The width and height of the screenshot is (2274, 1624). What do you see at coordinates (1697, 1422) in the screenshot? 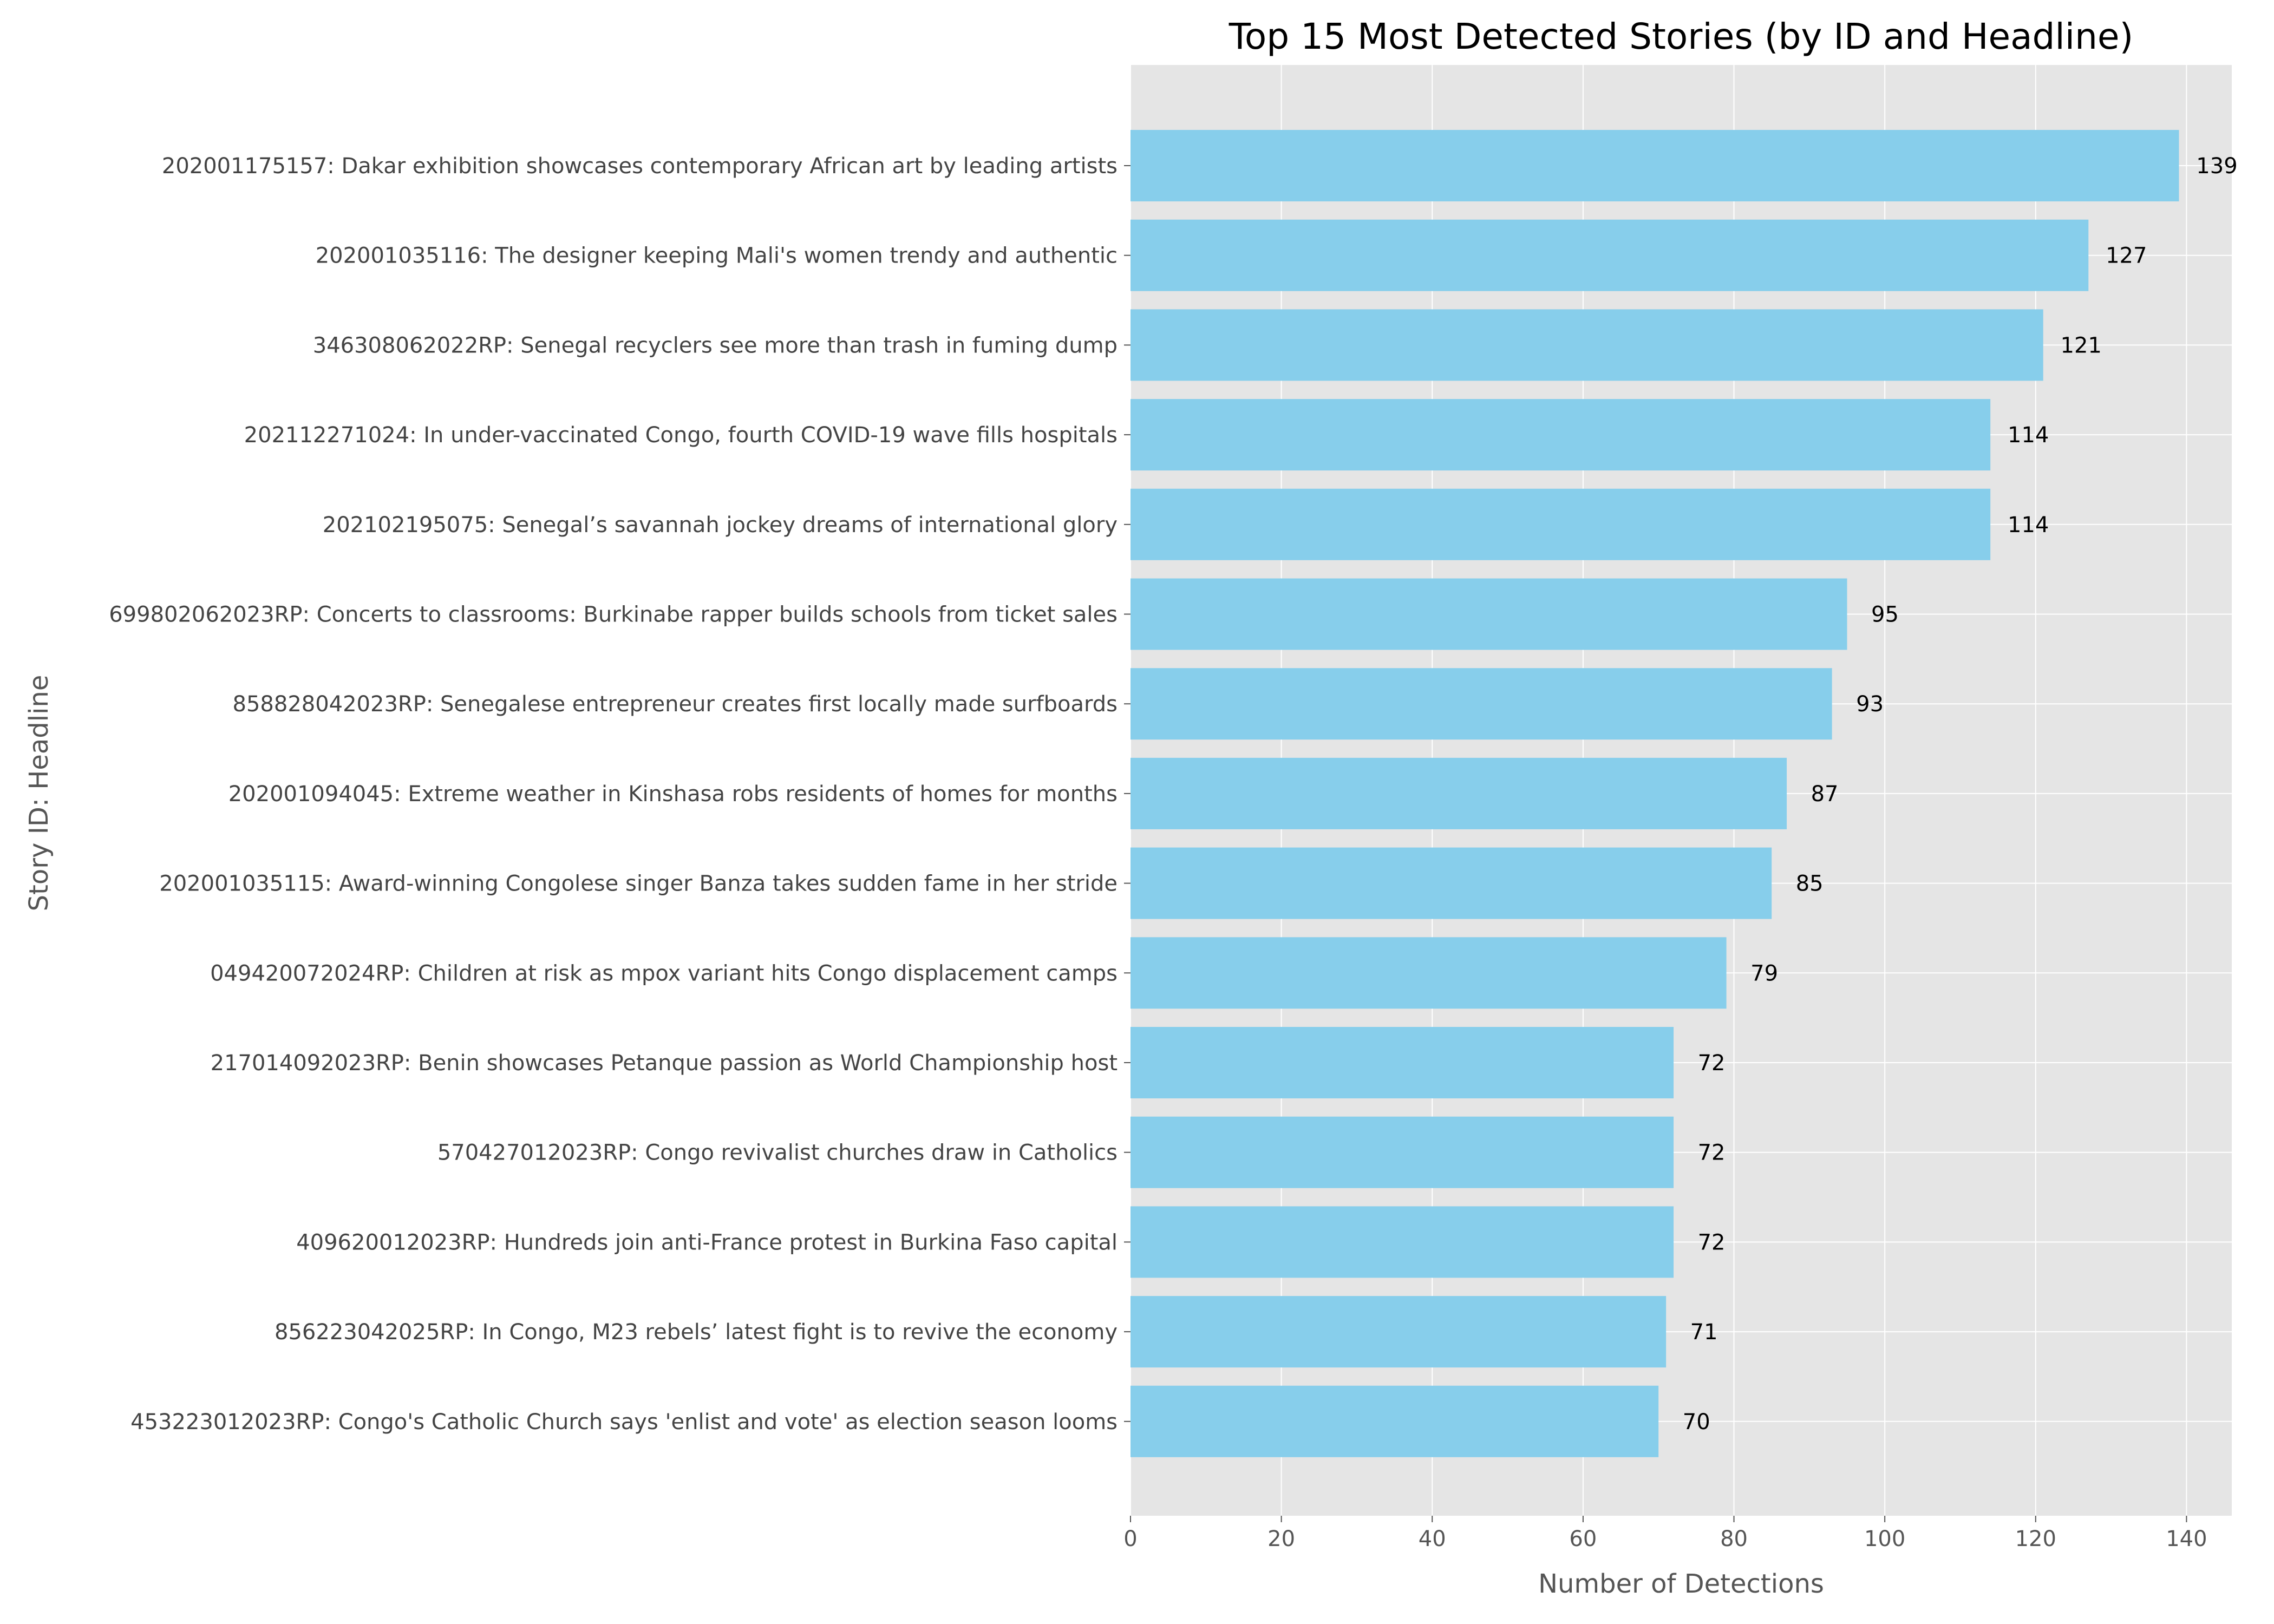
I see `bar-value-label: 70` at bounding box center [1697, 1422].